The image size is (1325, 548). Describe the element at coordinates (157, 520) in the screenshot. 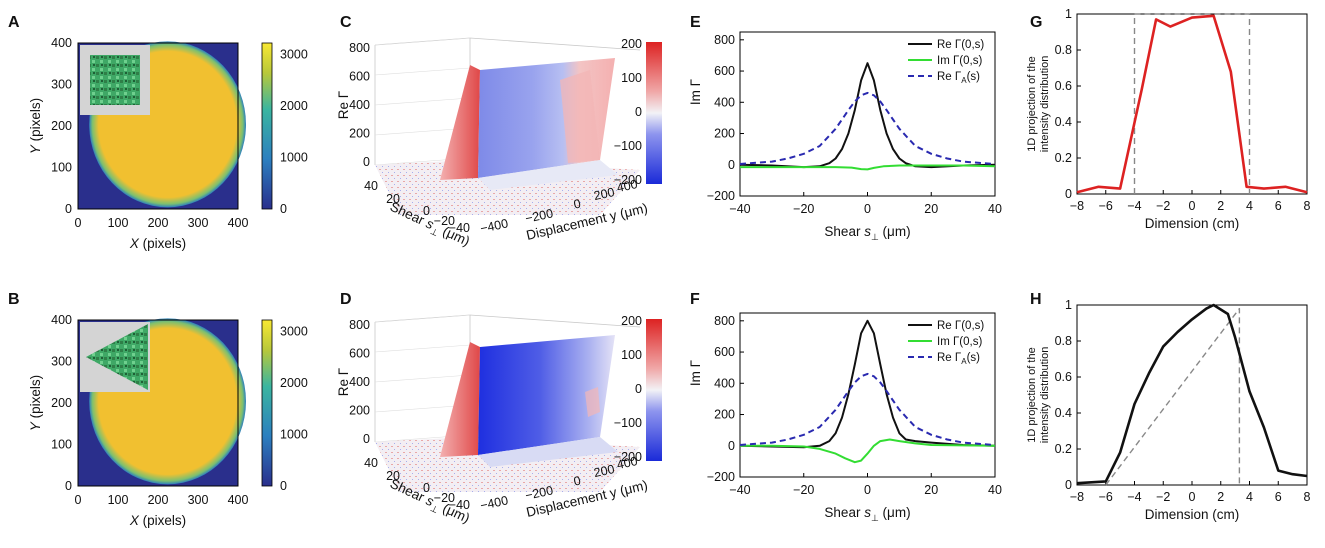

I see `x-axis-label: X (pixels)` at that location.